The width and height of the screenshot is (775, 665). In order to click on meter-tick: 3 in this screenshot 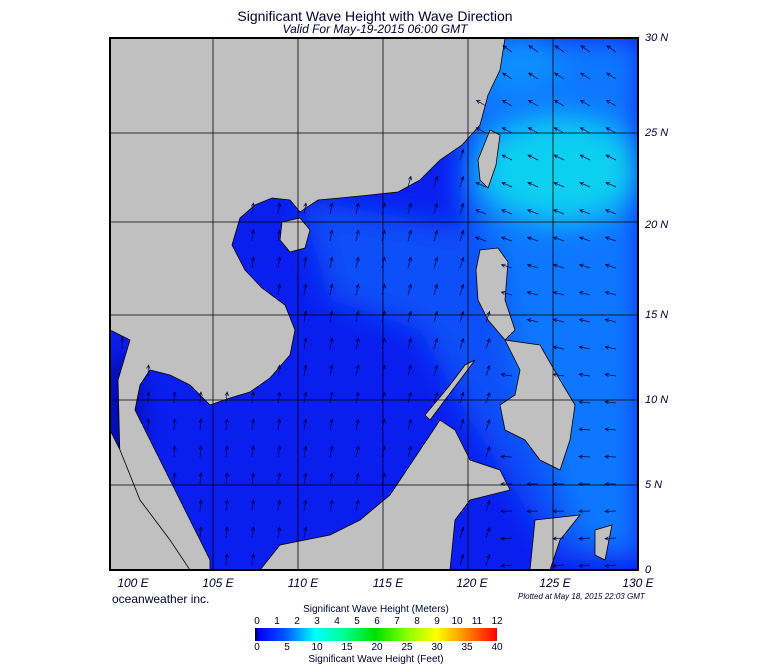, I will do `click(317, 621)`.